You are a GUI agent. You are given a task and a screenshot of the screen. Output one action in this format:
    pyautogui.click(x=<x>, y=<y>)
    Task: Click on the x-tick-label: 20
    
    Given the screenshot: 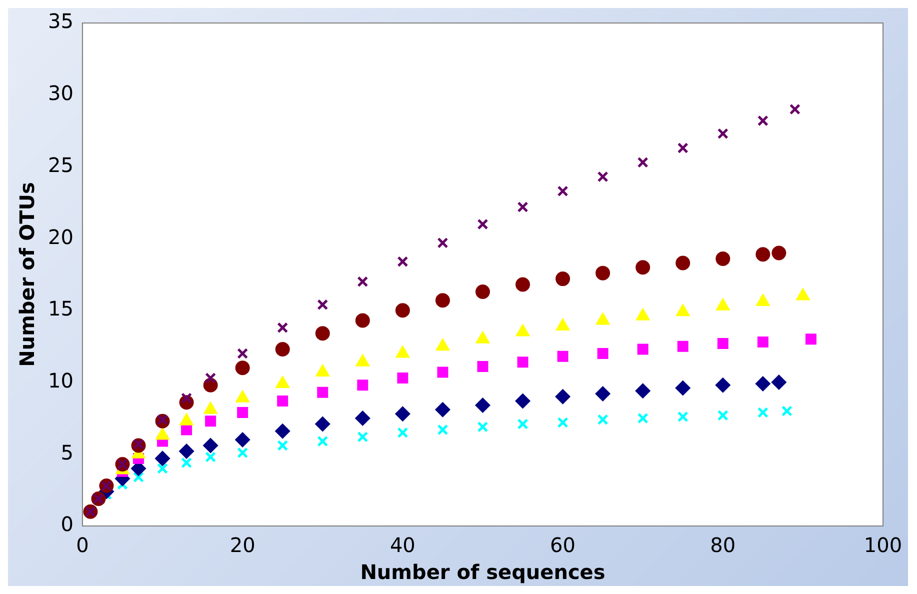 What is the action you would take?
    pyautogui.click(x=243, y=545)
    